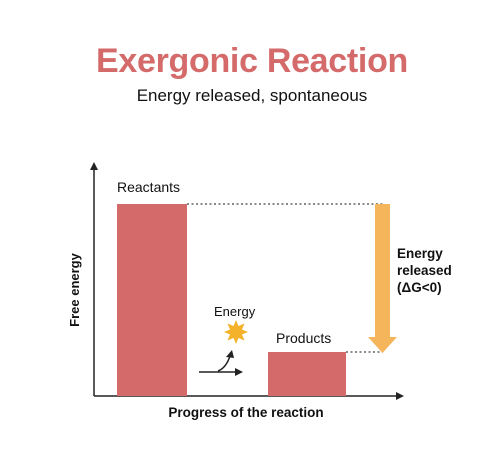  What do you see at coordinates (252, 95) in the screenshot?
I see `page-subtitle: Energy released, spontaneous` at bounding box center [252, 95].